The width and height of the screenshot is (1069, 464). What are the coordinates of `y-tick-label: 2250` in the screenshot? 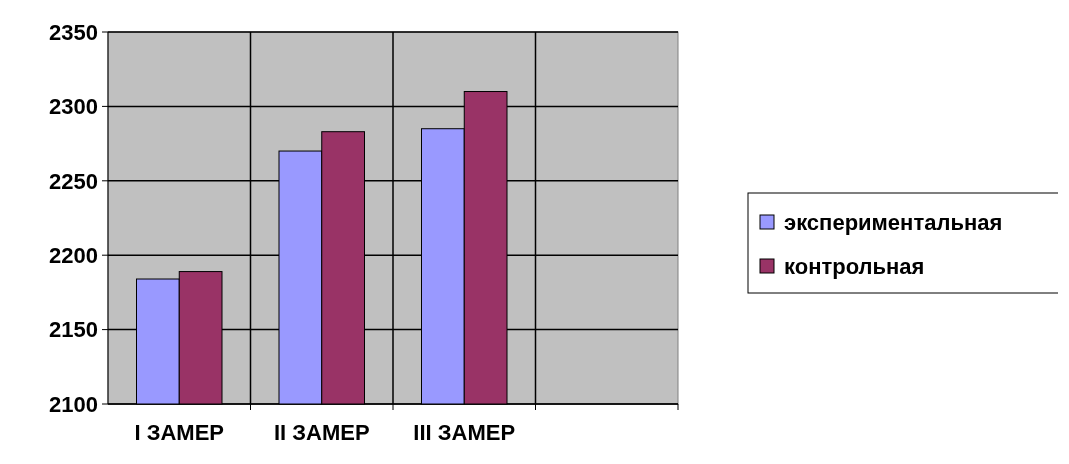 It's located at (73, 181).